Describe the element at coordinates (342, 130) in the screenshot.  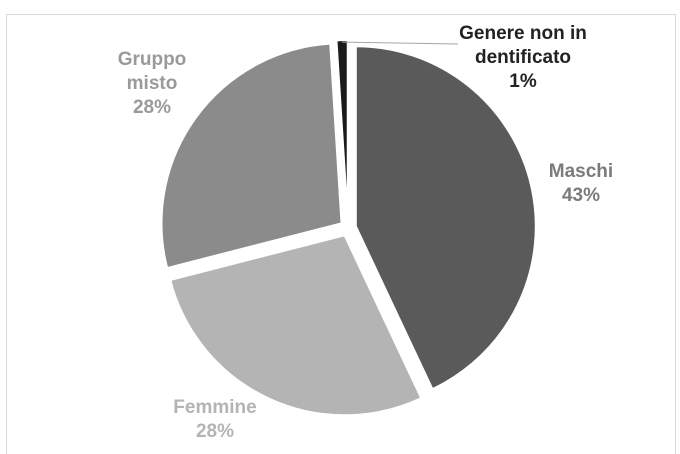
I see `pie-slice-genere-non-identificato` at that location.